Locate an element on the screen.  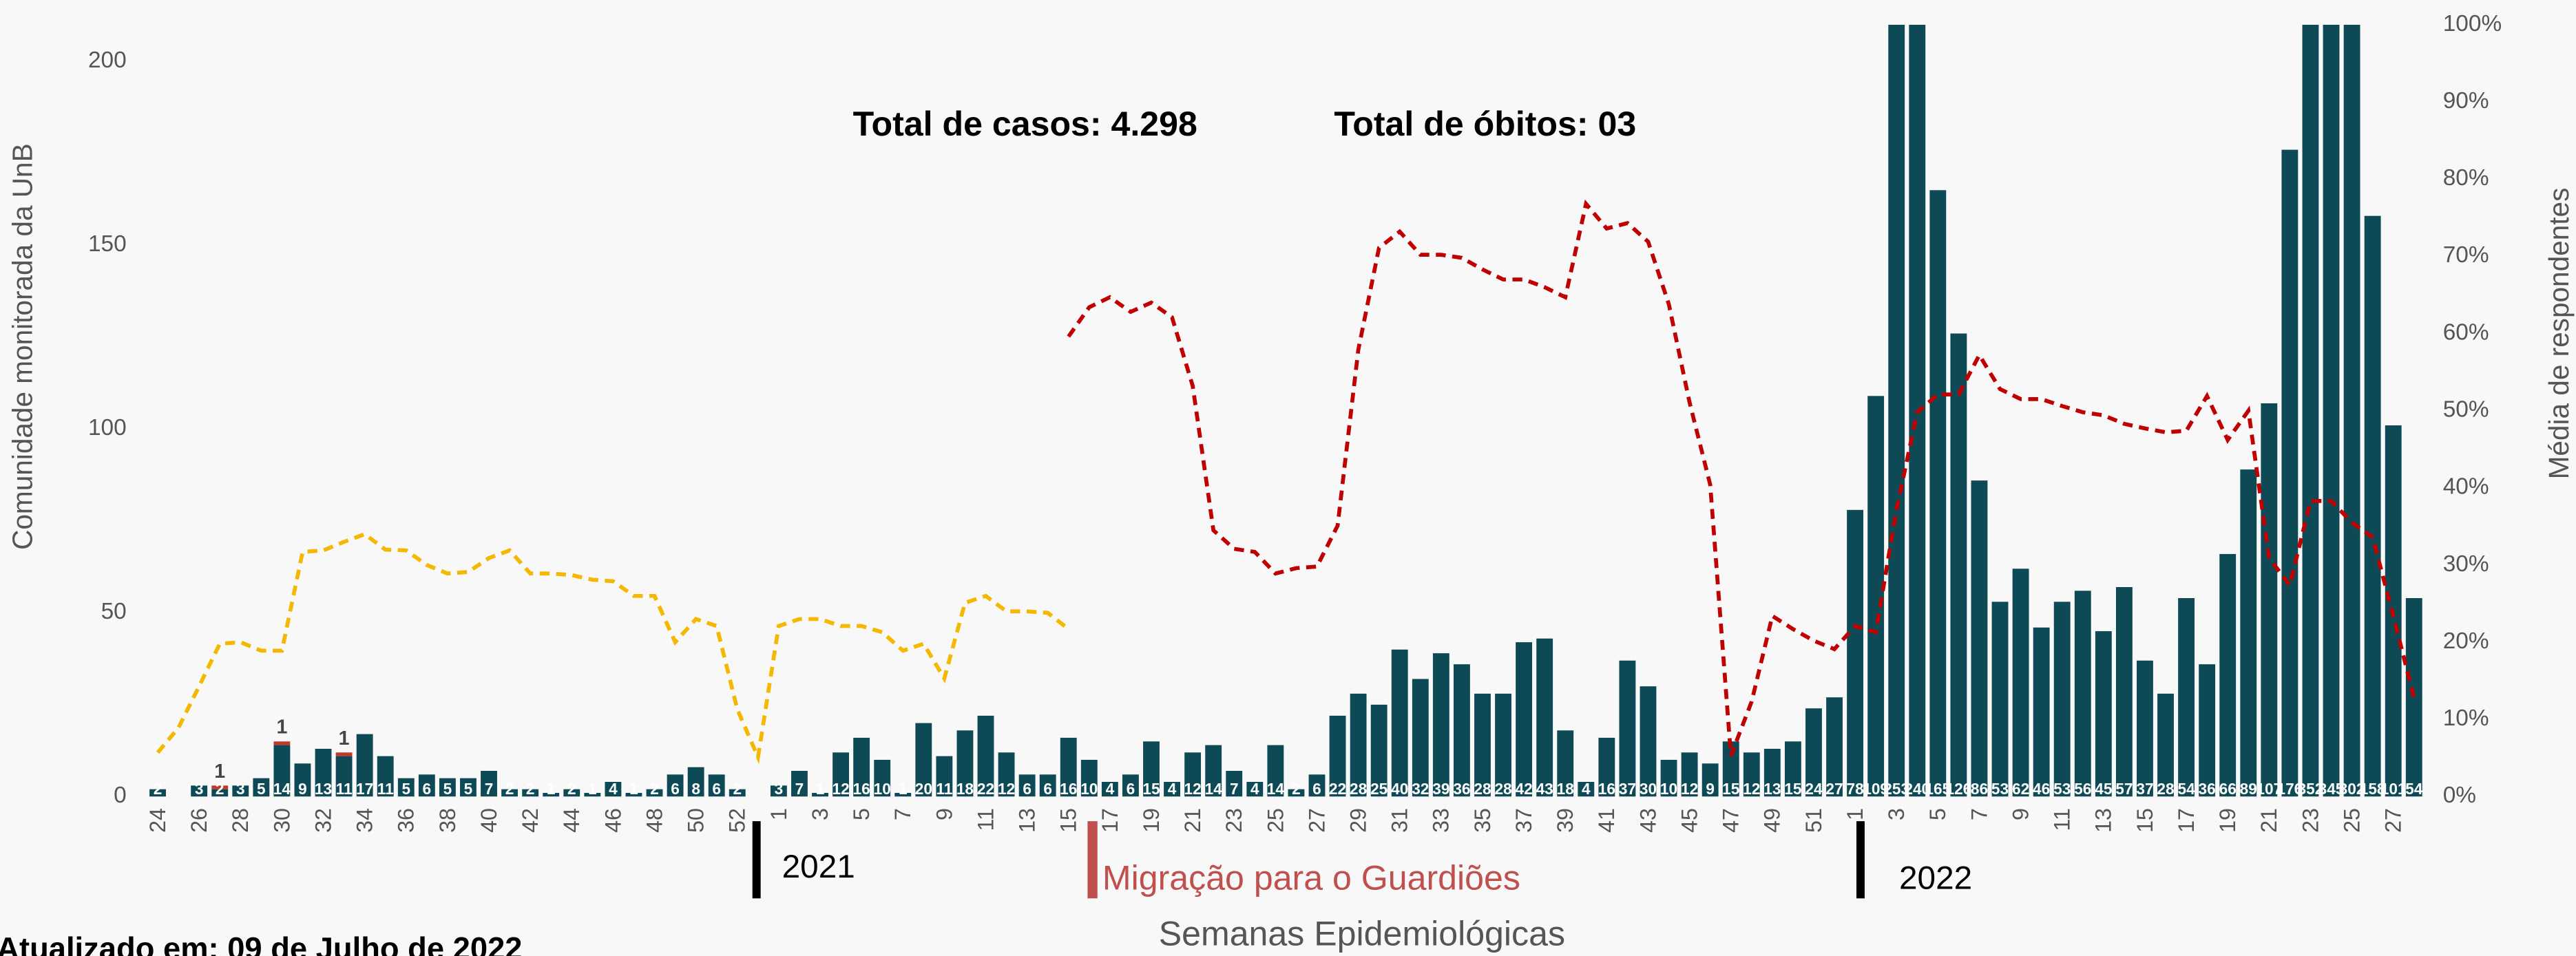
x-tick-label: 1 is located at coordinates (1855, 814).